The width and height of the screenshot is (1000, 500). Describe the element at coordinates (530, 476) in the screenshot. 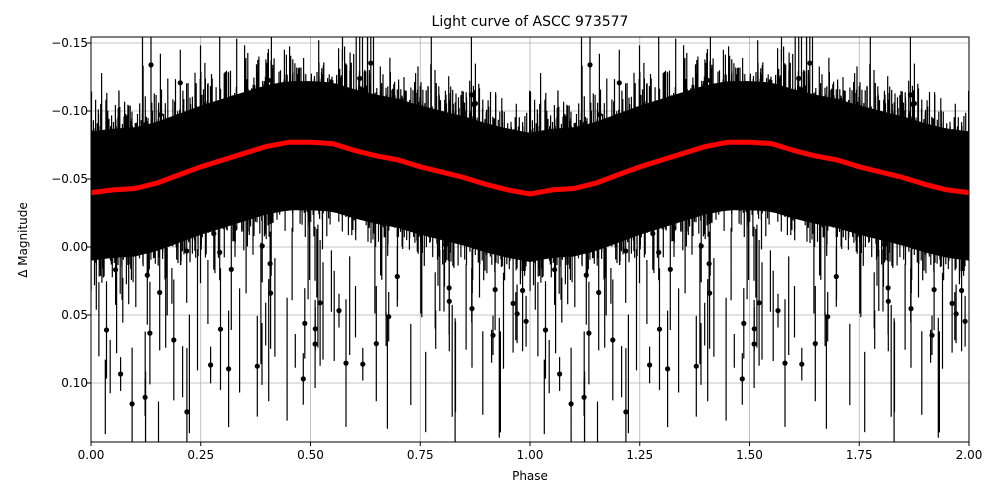

I see `x-axis-label: Phase` at that location.